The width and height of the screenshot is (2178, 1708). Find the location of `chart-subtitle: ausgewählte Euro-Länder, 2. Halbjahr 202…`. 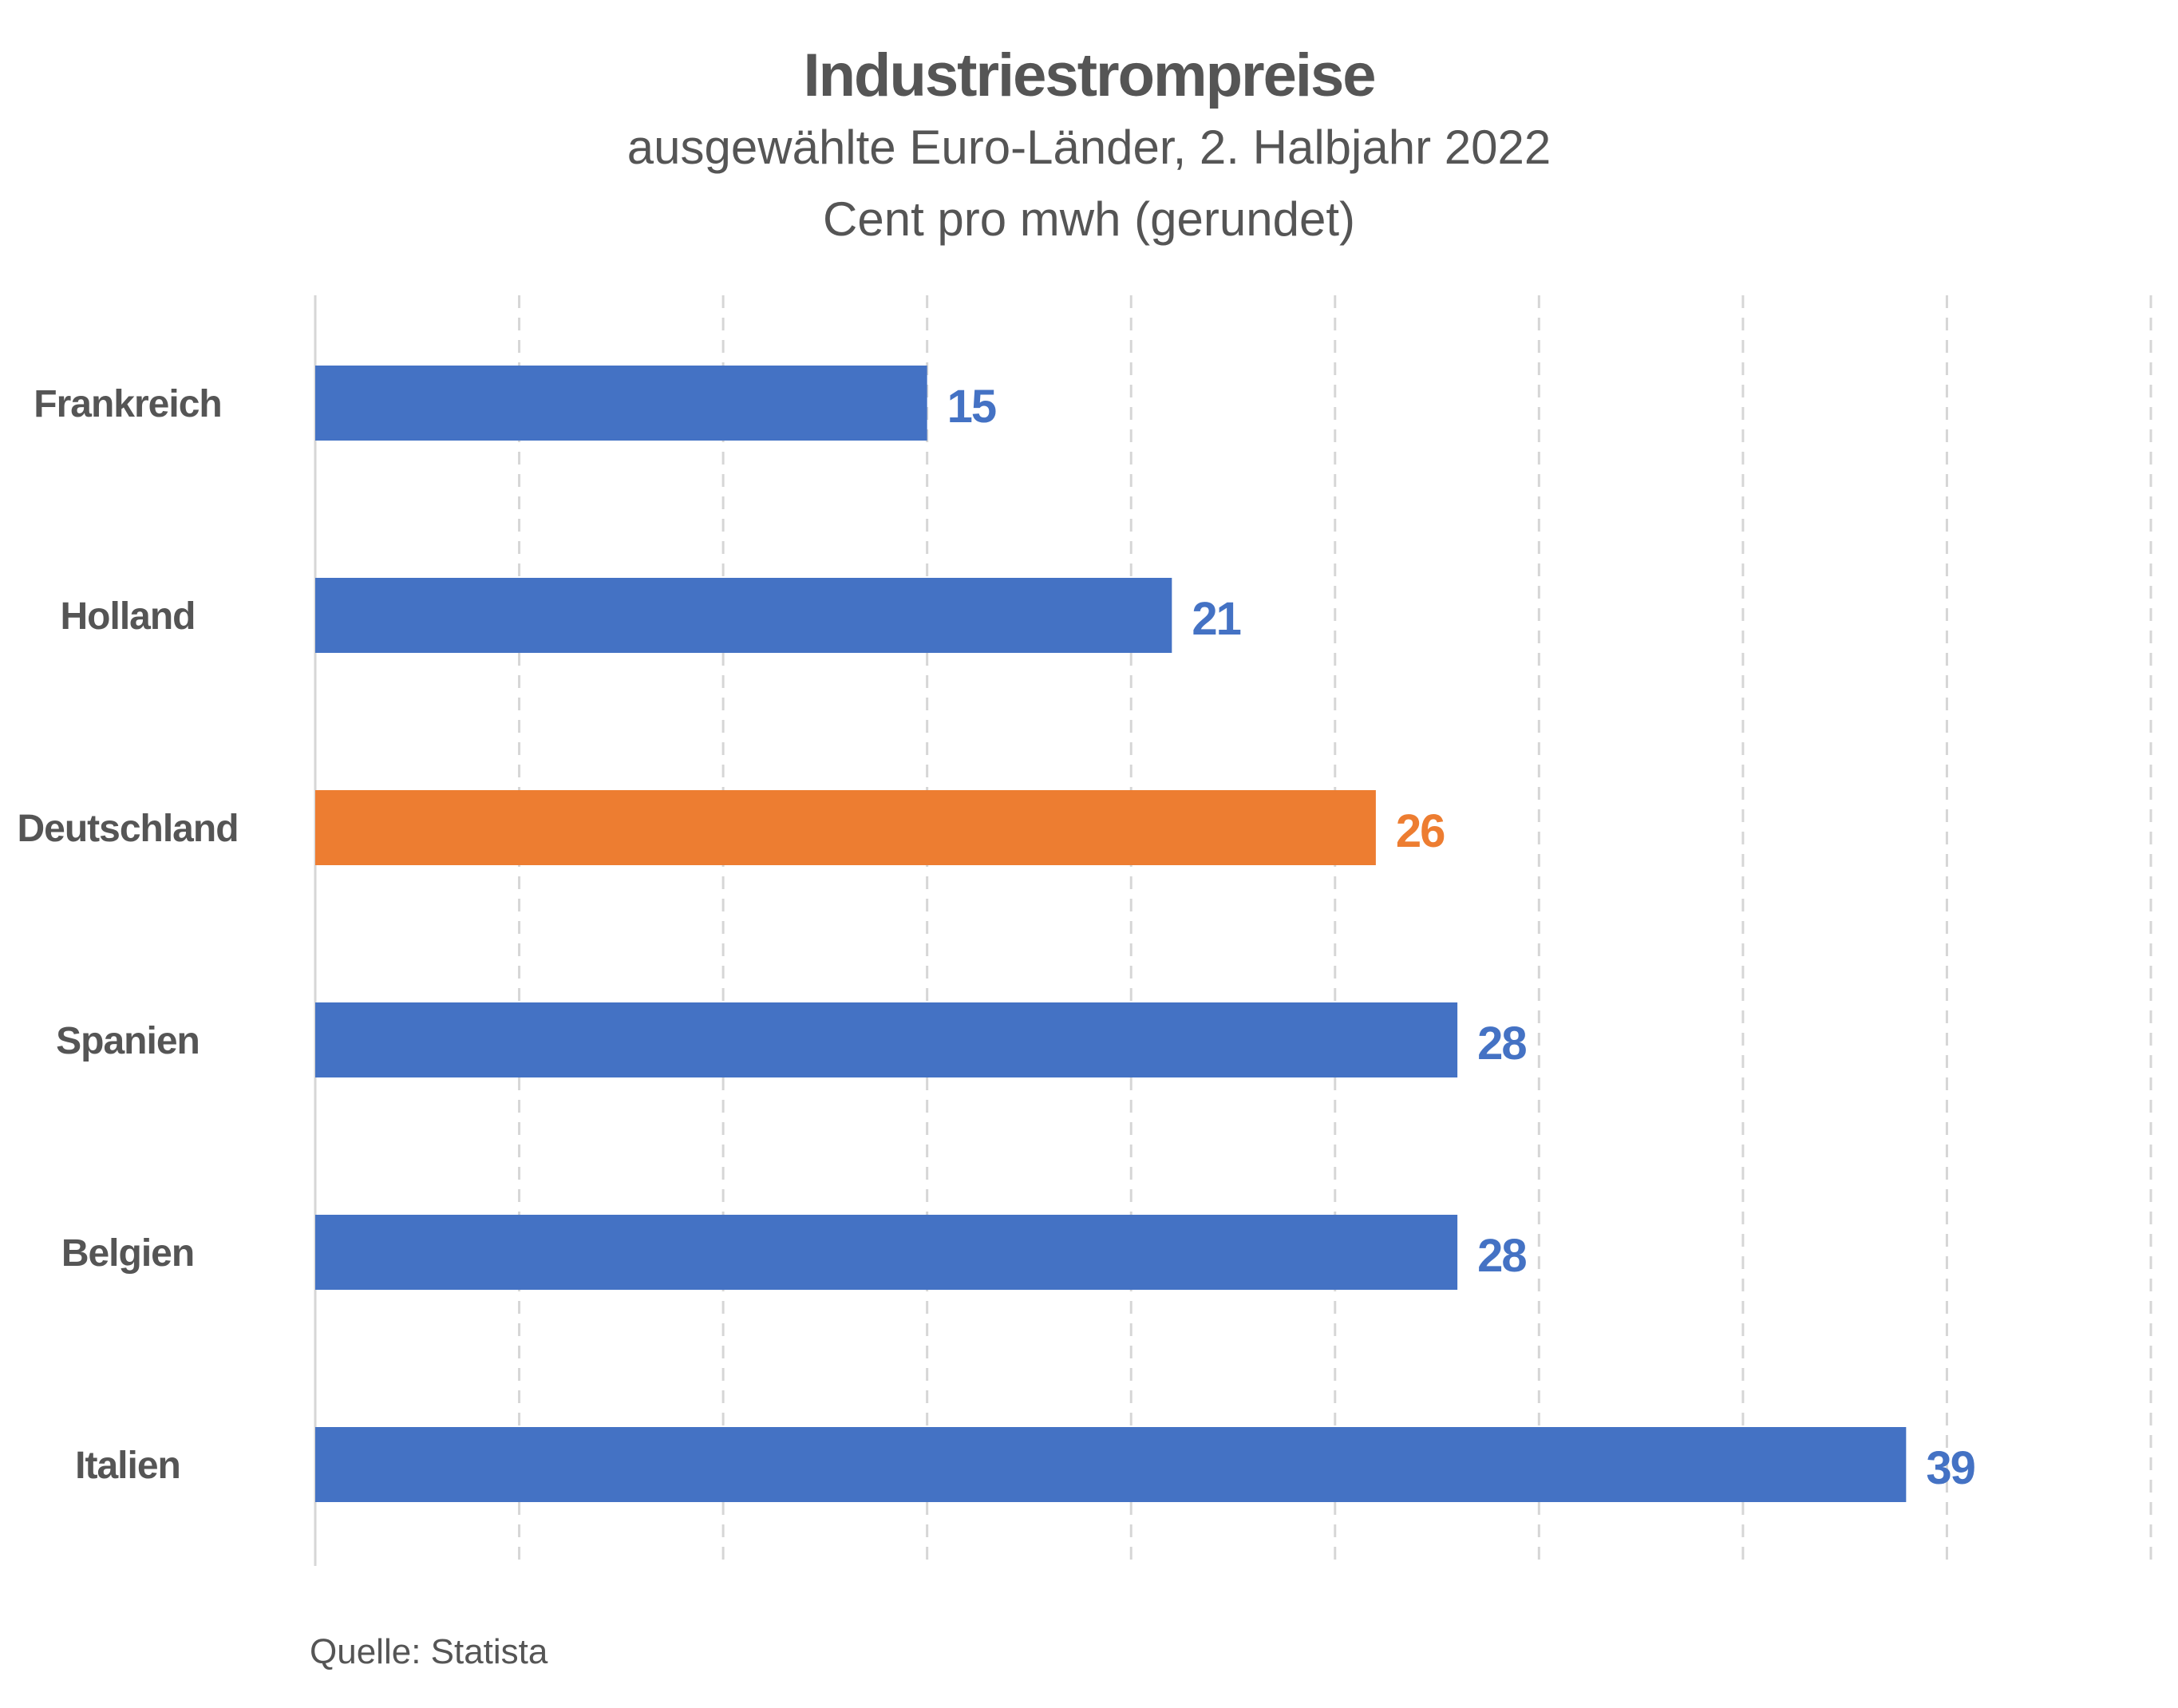

chart-subtitle: ausgewählte Euro-Länder, 2. Halbjahr 202… is located at coordinates (1089, 148).